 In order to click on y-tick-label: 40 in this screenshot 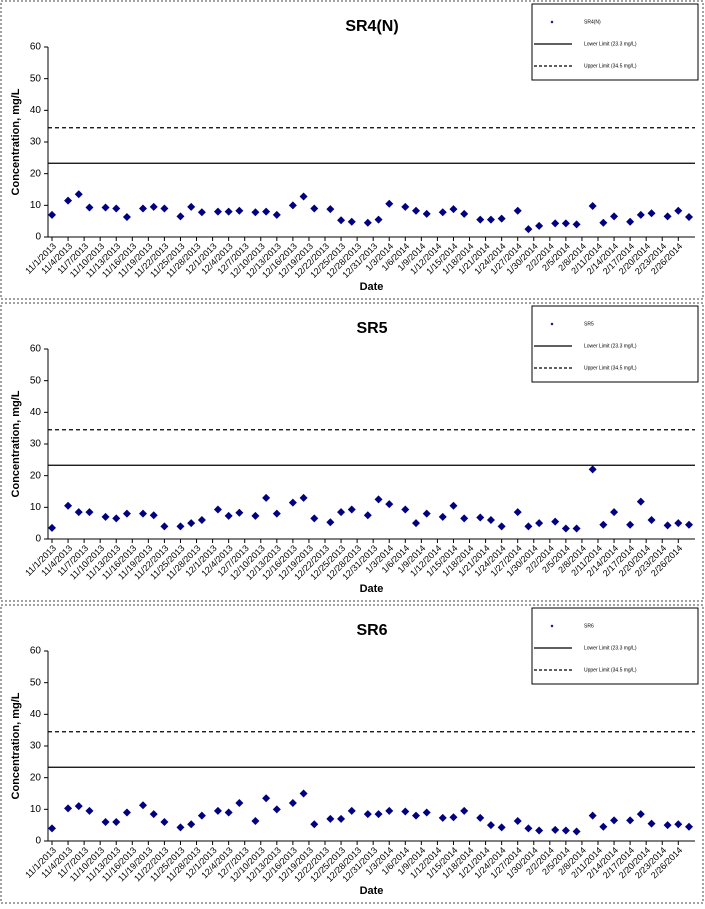, I will do `click(36, 412)`.